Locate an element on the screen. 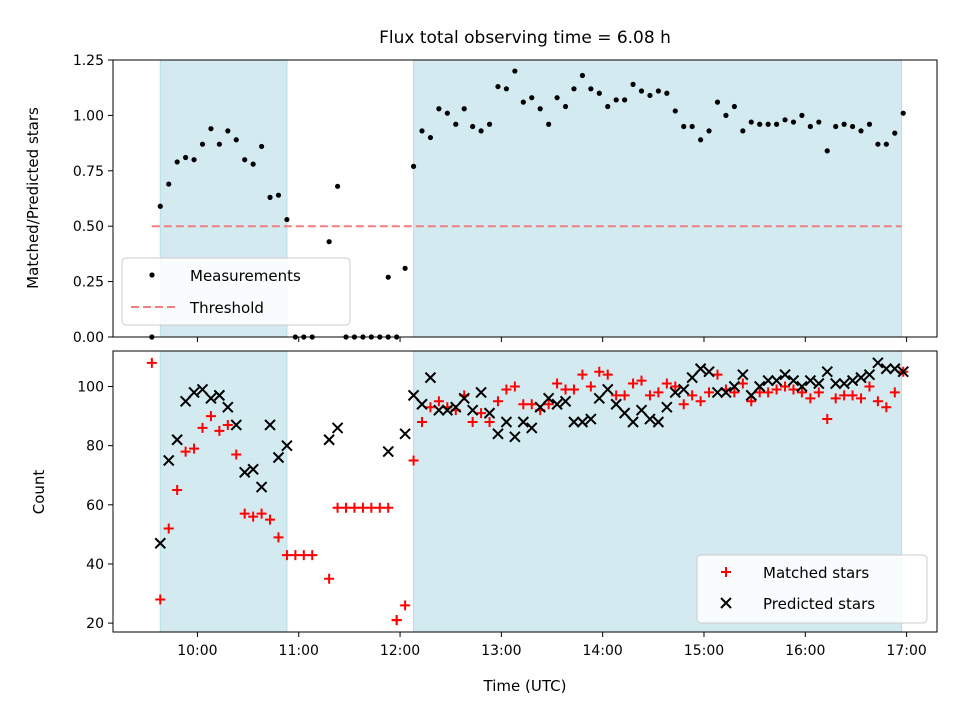 This screenshot has height=720, width=960. y-tick-label: 60 is located at coordinates (95, 506).